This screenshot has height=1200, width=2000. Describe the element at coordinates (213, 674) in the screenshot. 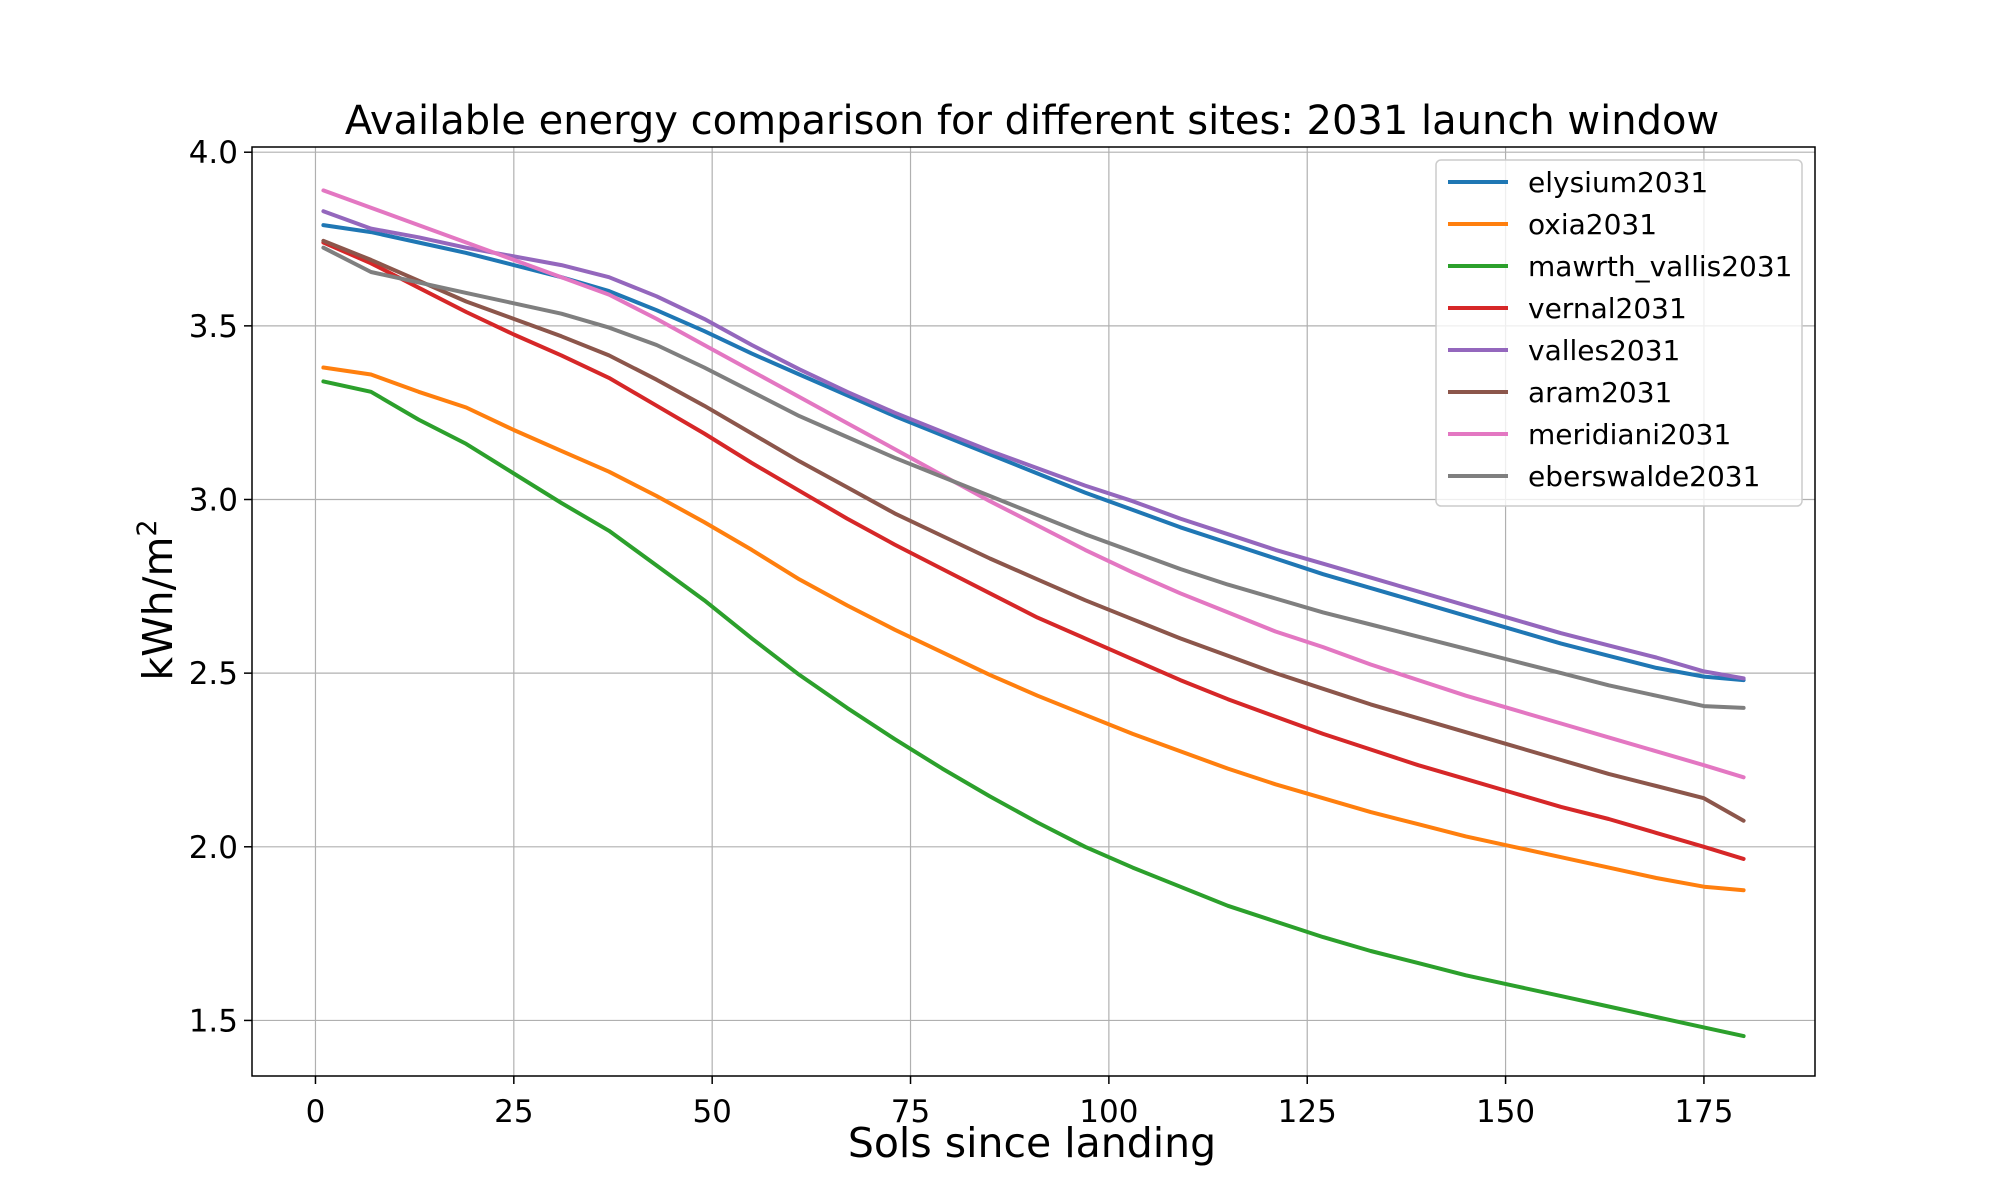

I see `y-tick-label: 2.5` at that location.